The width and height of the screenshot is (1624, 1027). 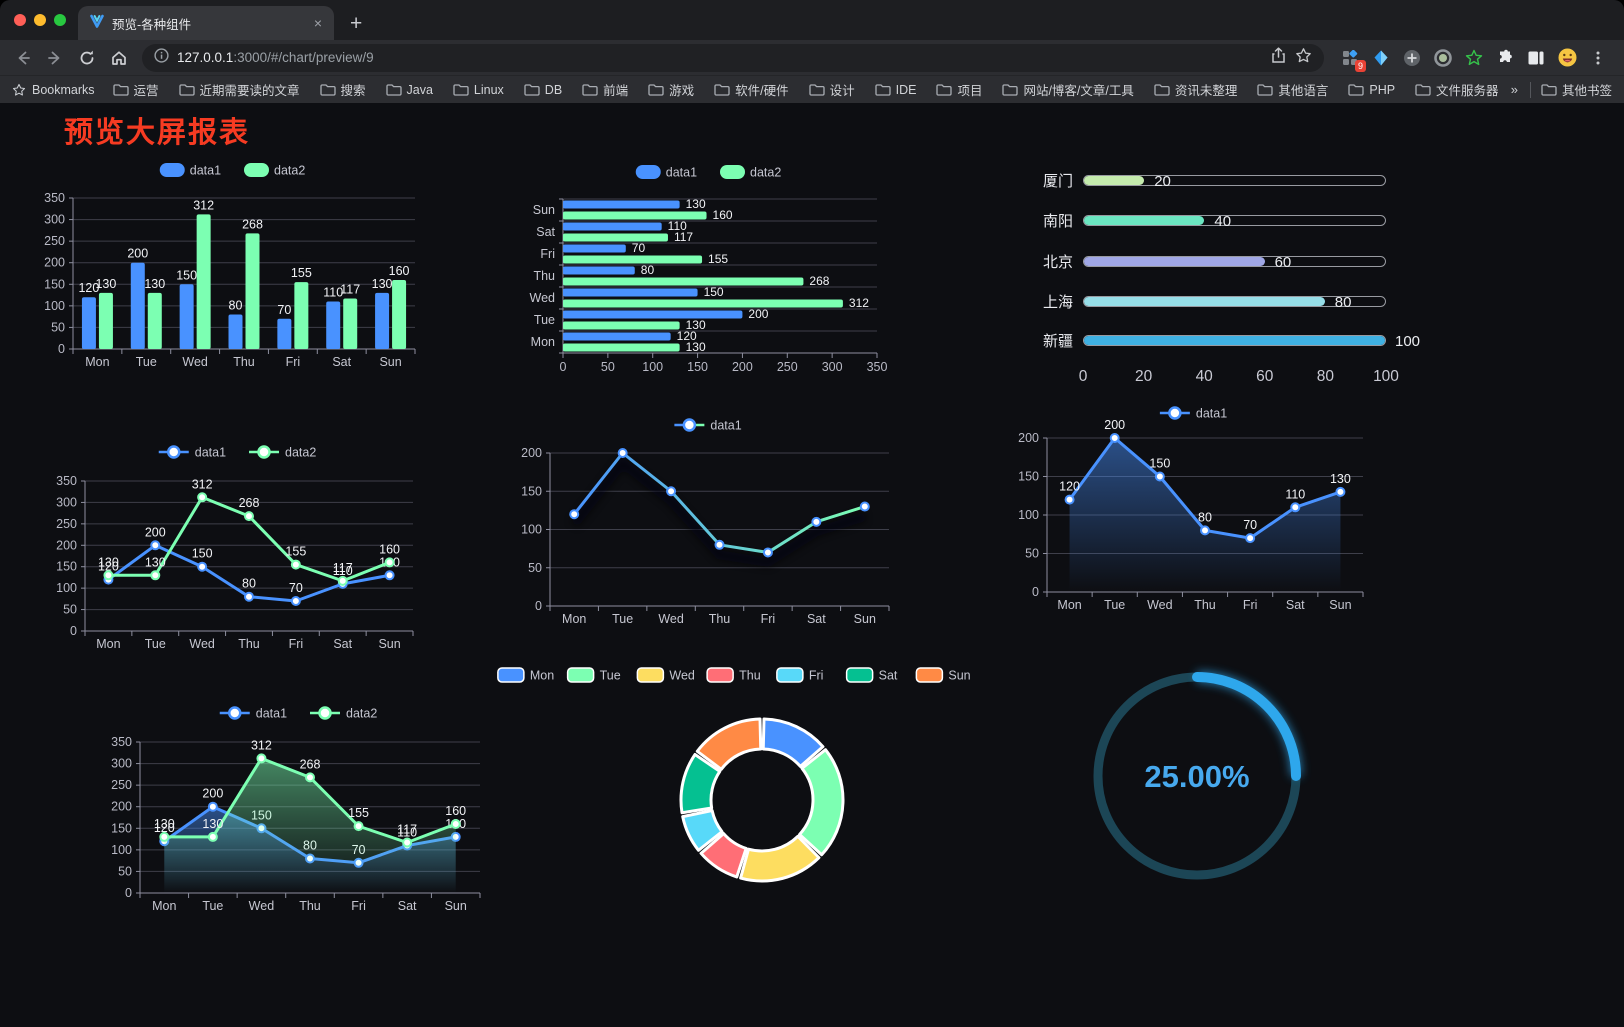 What do you see at coordinates (1210, 341) in the screenshot?
I see `progress-row-新疆: 新疆 100` at bounding box center [1210, 341].